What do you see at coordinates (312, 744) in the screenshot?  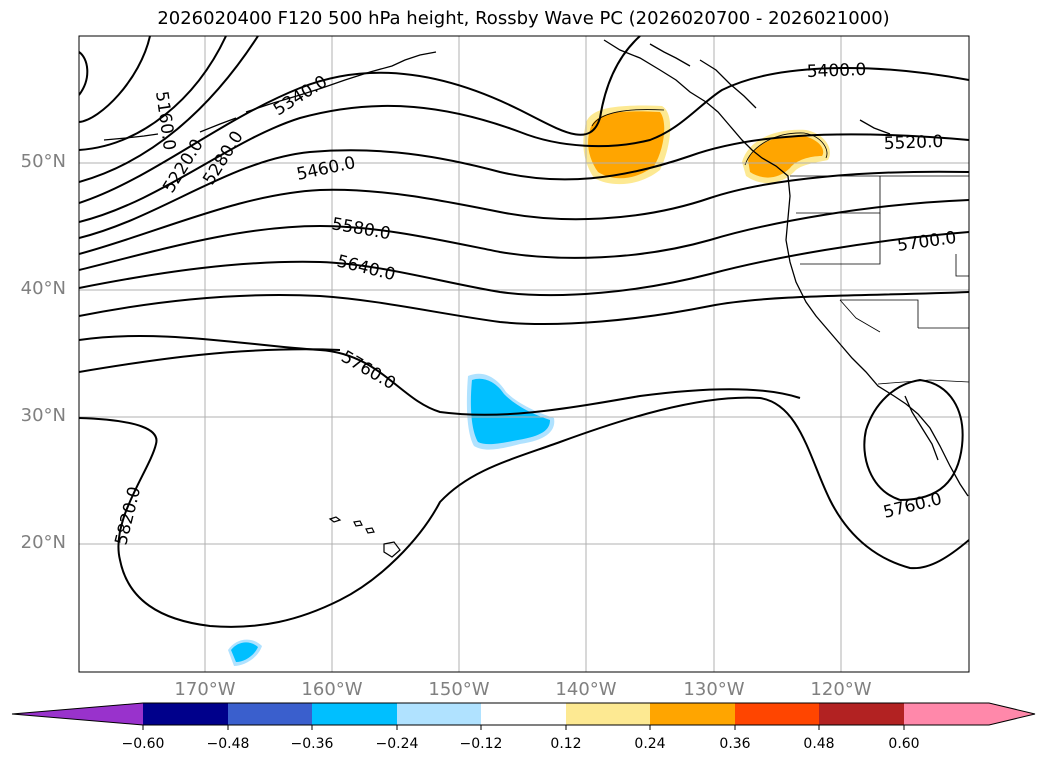 I see `colorbar-tick-label: −0.36` at bounding box center [312, 744].